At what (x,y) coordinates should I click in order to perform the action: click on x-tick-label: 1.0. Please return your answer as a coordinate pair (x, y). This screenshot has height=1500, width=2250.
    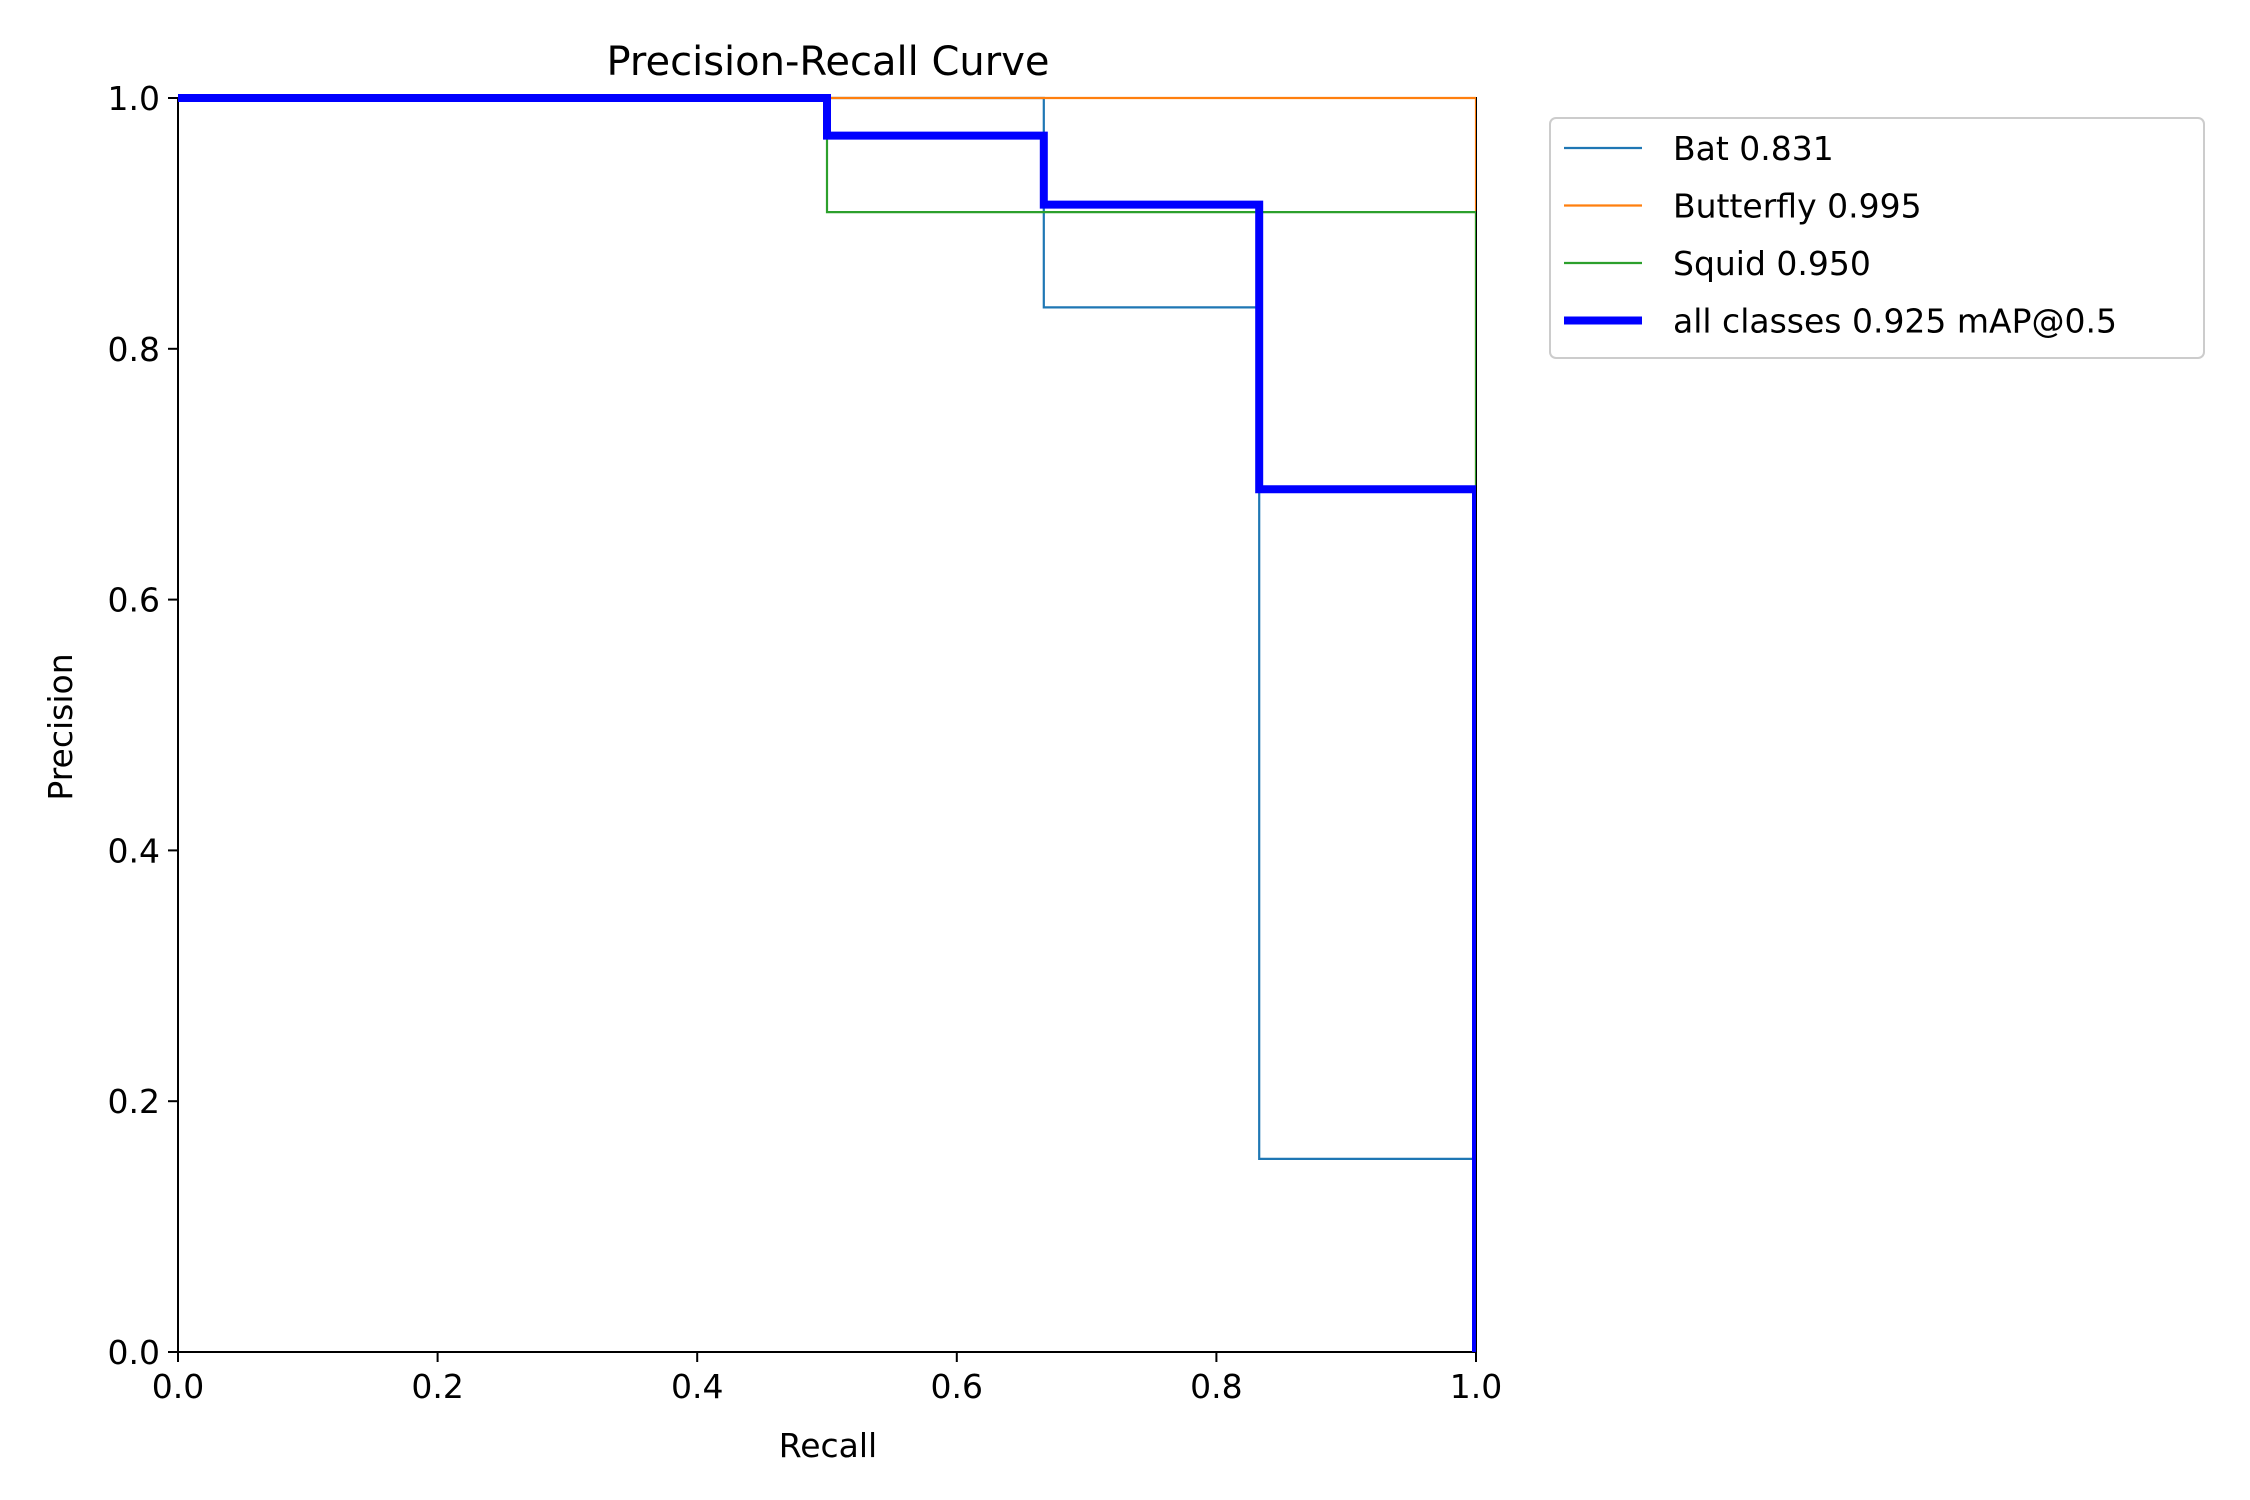
    Looking at the image, I should click on (1476, 1386).